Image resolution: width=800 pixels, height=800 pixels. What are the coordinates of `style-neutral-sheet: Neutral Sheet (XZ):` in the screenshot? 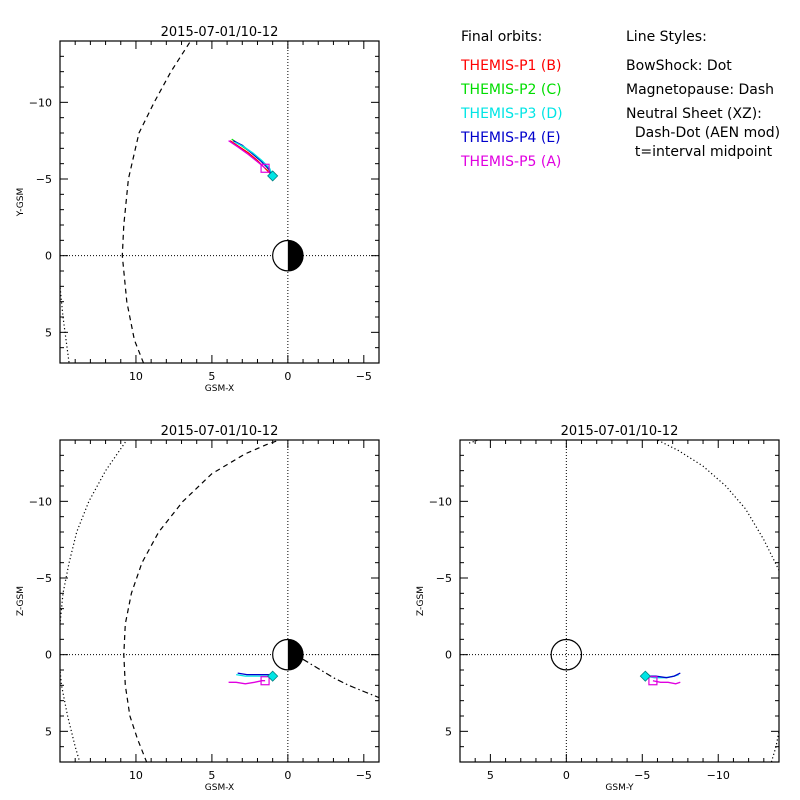 It's located at (694, 114).